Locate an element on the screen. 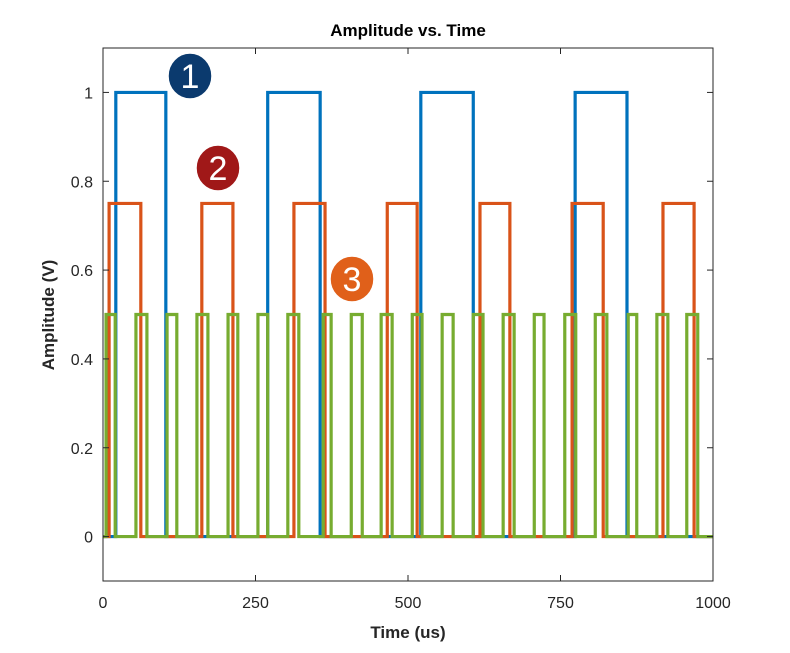 This screenshot has width=790, height=653. chart-title: Amplitude vs. Time is located at coordinates (408, 30).